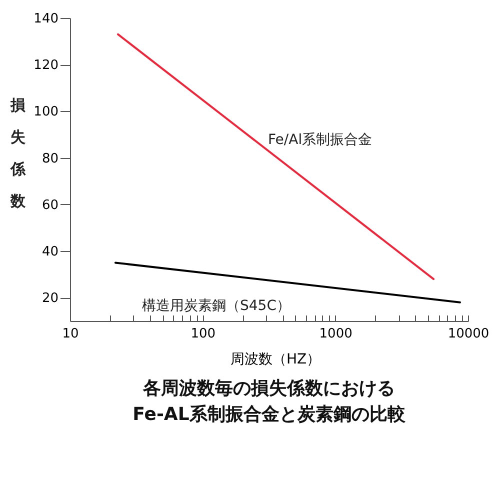  I want to click on y-tick-label: 100, so click(46, 112).